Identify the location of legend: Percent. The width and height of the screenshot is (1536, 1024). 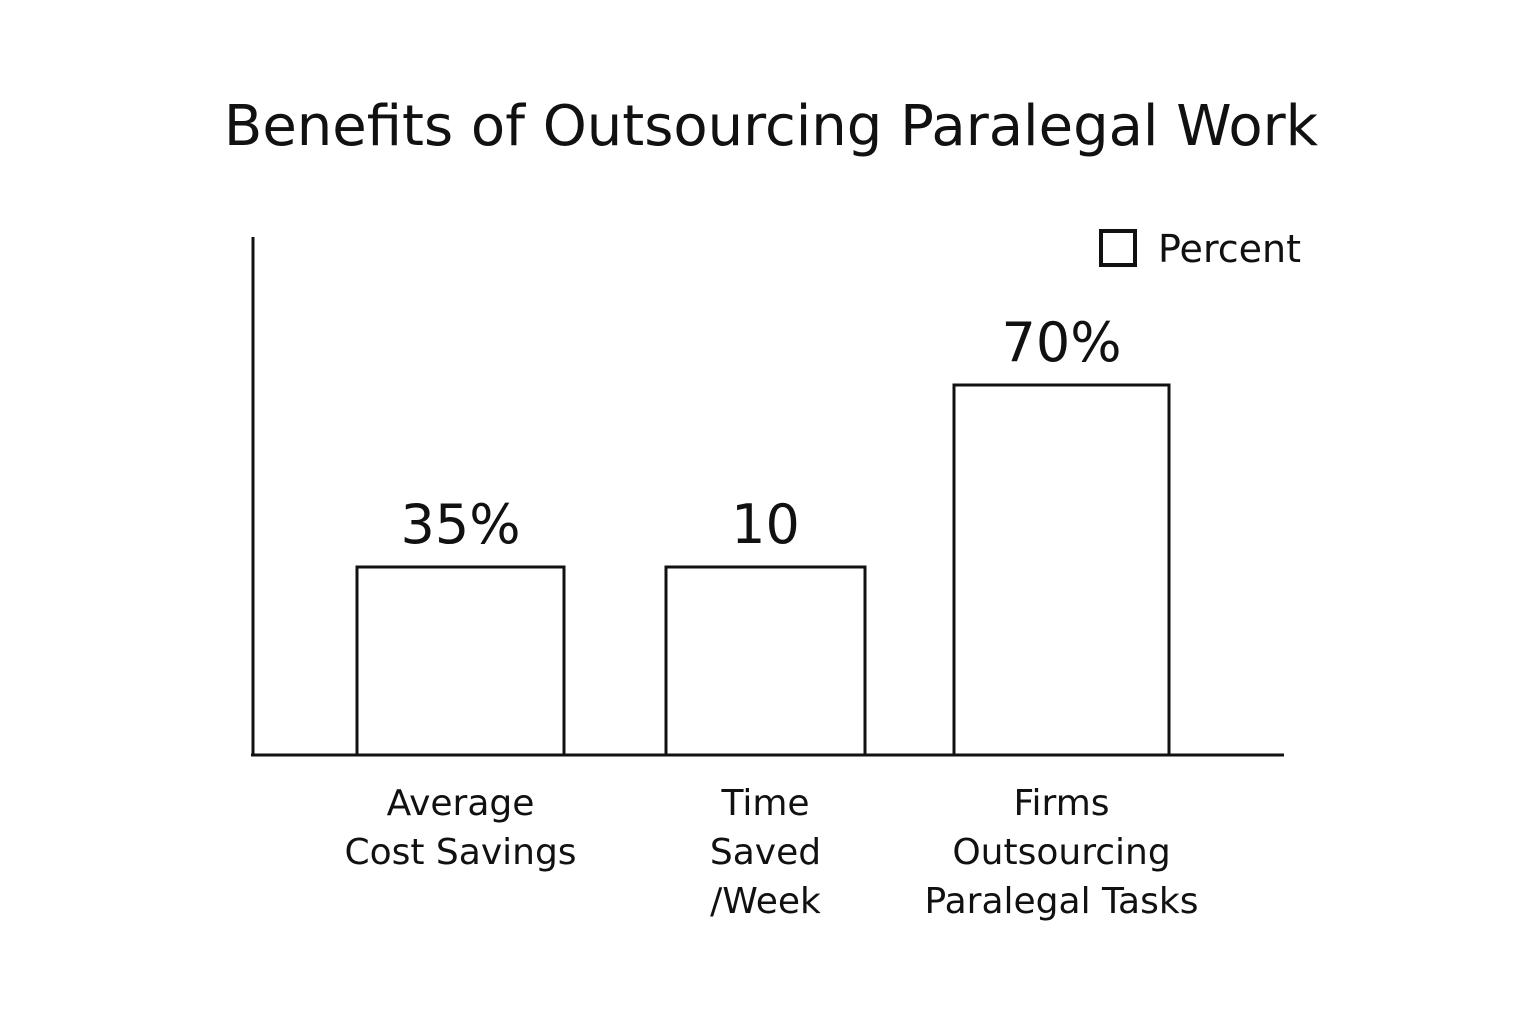
(1200, 249).